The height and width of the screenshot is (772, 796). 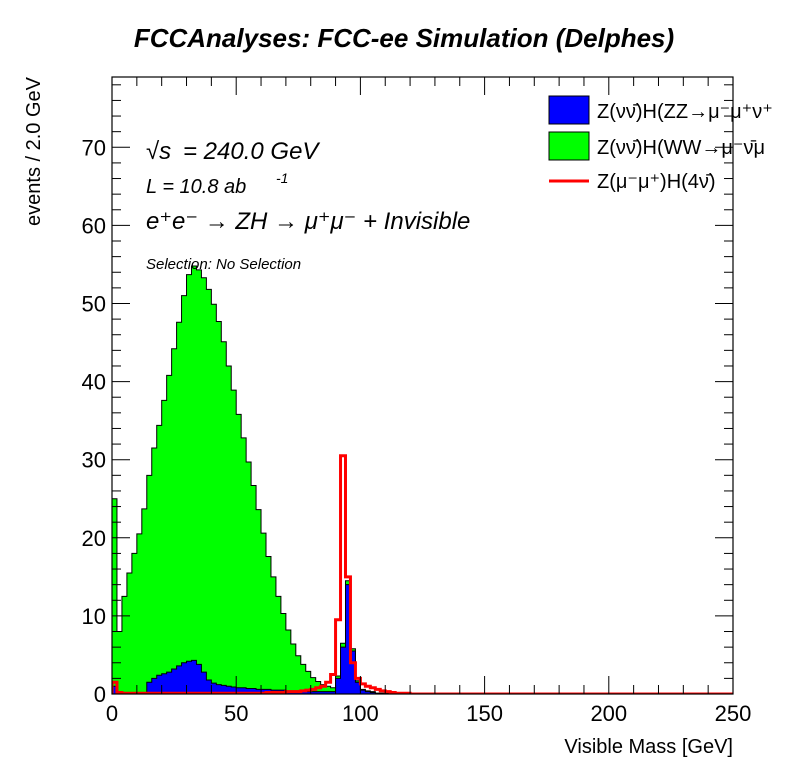 What do you see at coordinates (308, 221) in the screenshot?
I see `annotation-process: e⁺e⁻ → ZH → μ⁺μ⁻ + Invisible` at bounding box center [308, 221].